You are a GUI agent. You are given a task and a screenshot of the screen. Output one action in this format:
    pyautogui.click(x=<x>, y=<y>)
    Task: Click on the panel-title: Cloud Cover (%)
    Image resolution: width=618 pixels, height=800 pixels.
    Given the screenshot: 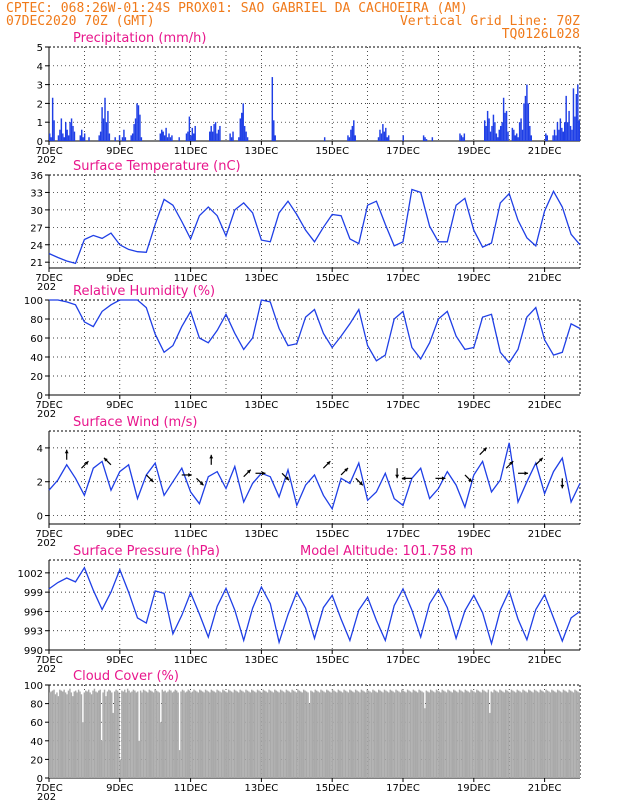 What is the action you would take?
    pyautogui.click(x=126, y=676)
    